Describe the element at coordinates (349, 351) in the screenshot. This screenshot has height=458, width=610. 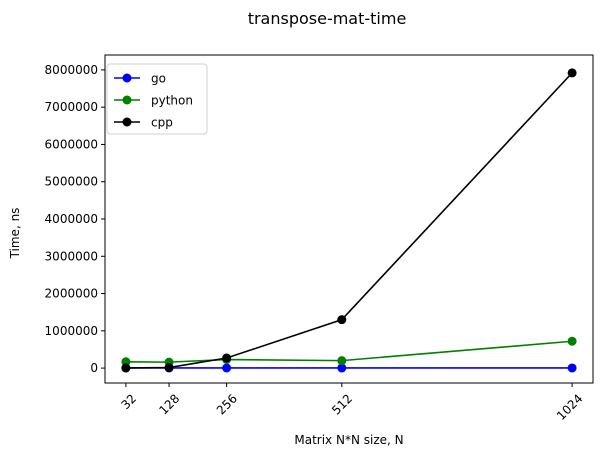
I see `series-line-python` at that location.